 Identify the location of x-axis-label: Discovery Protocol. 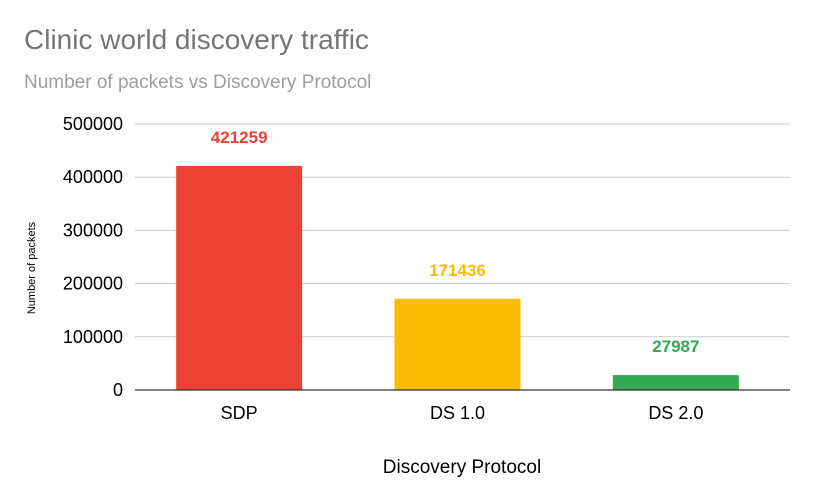
(462, 467).